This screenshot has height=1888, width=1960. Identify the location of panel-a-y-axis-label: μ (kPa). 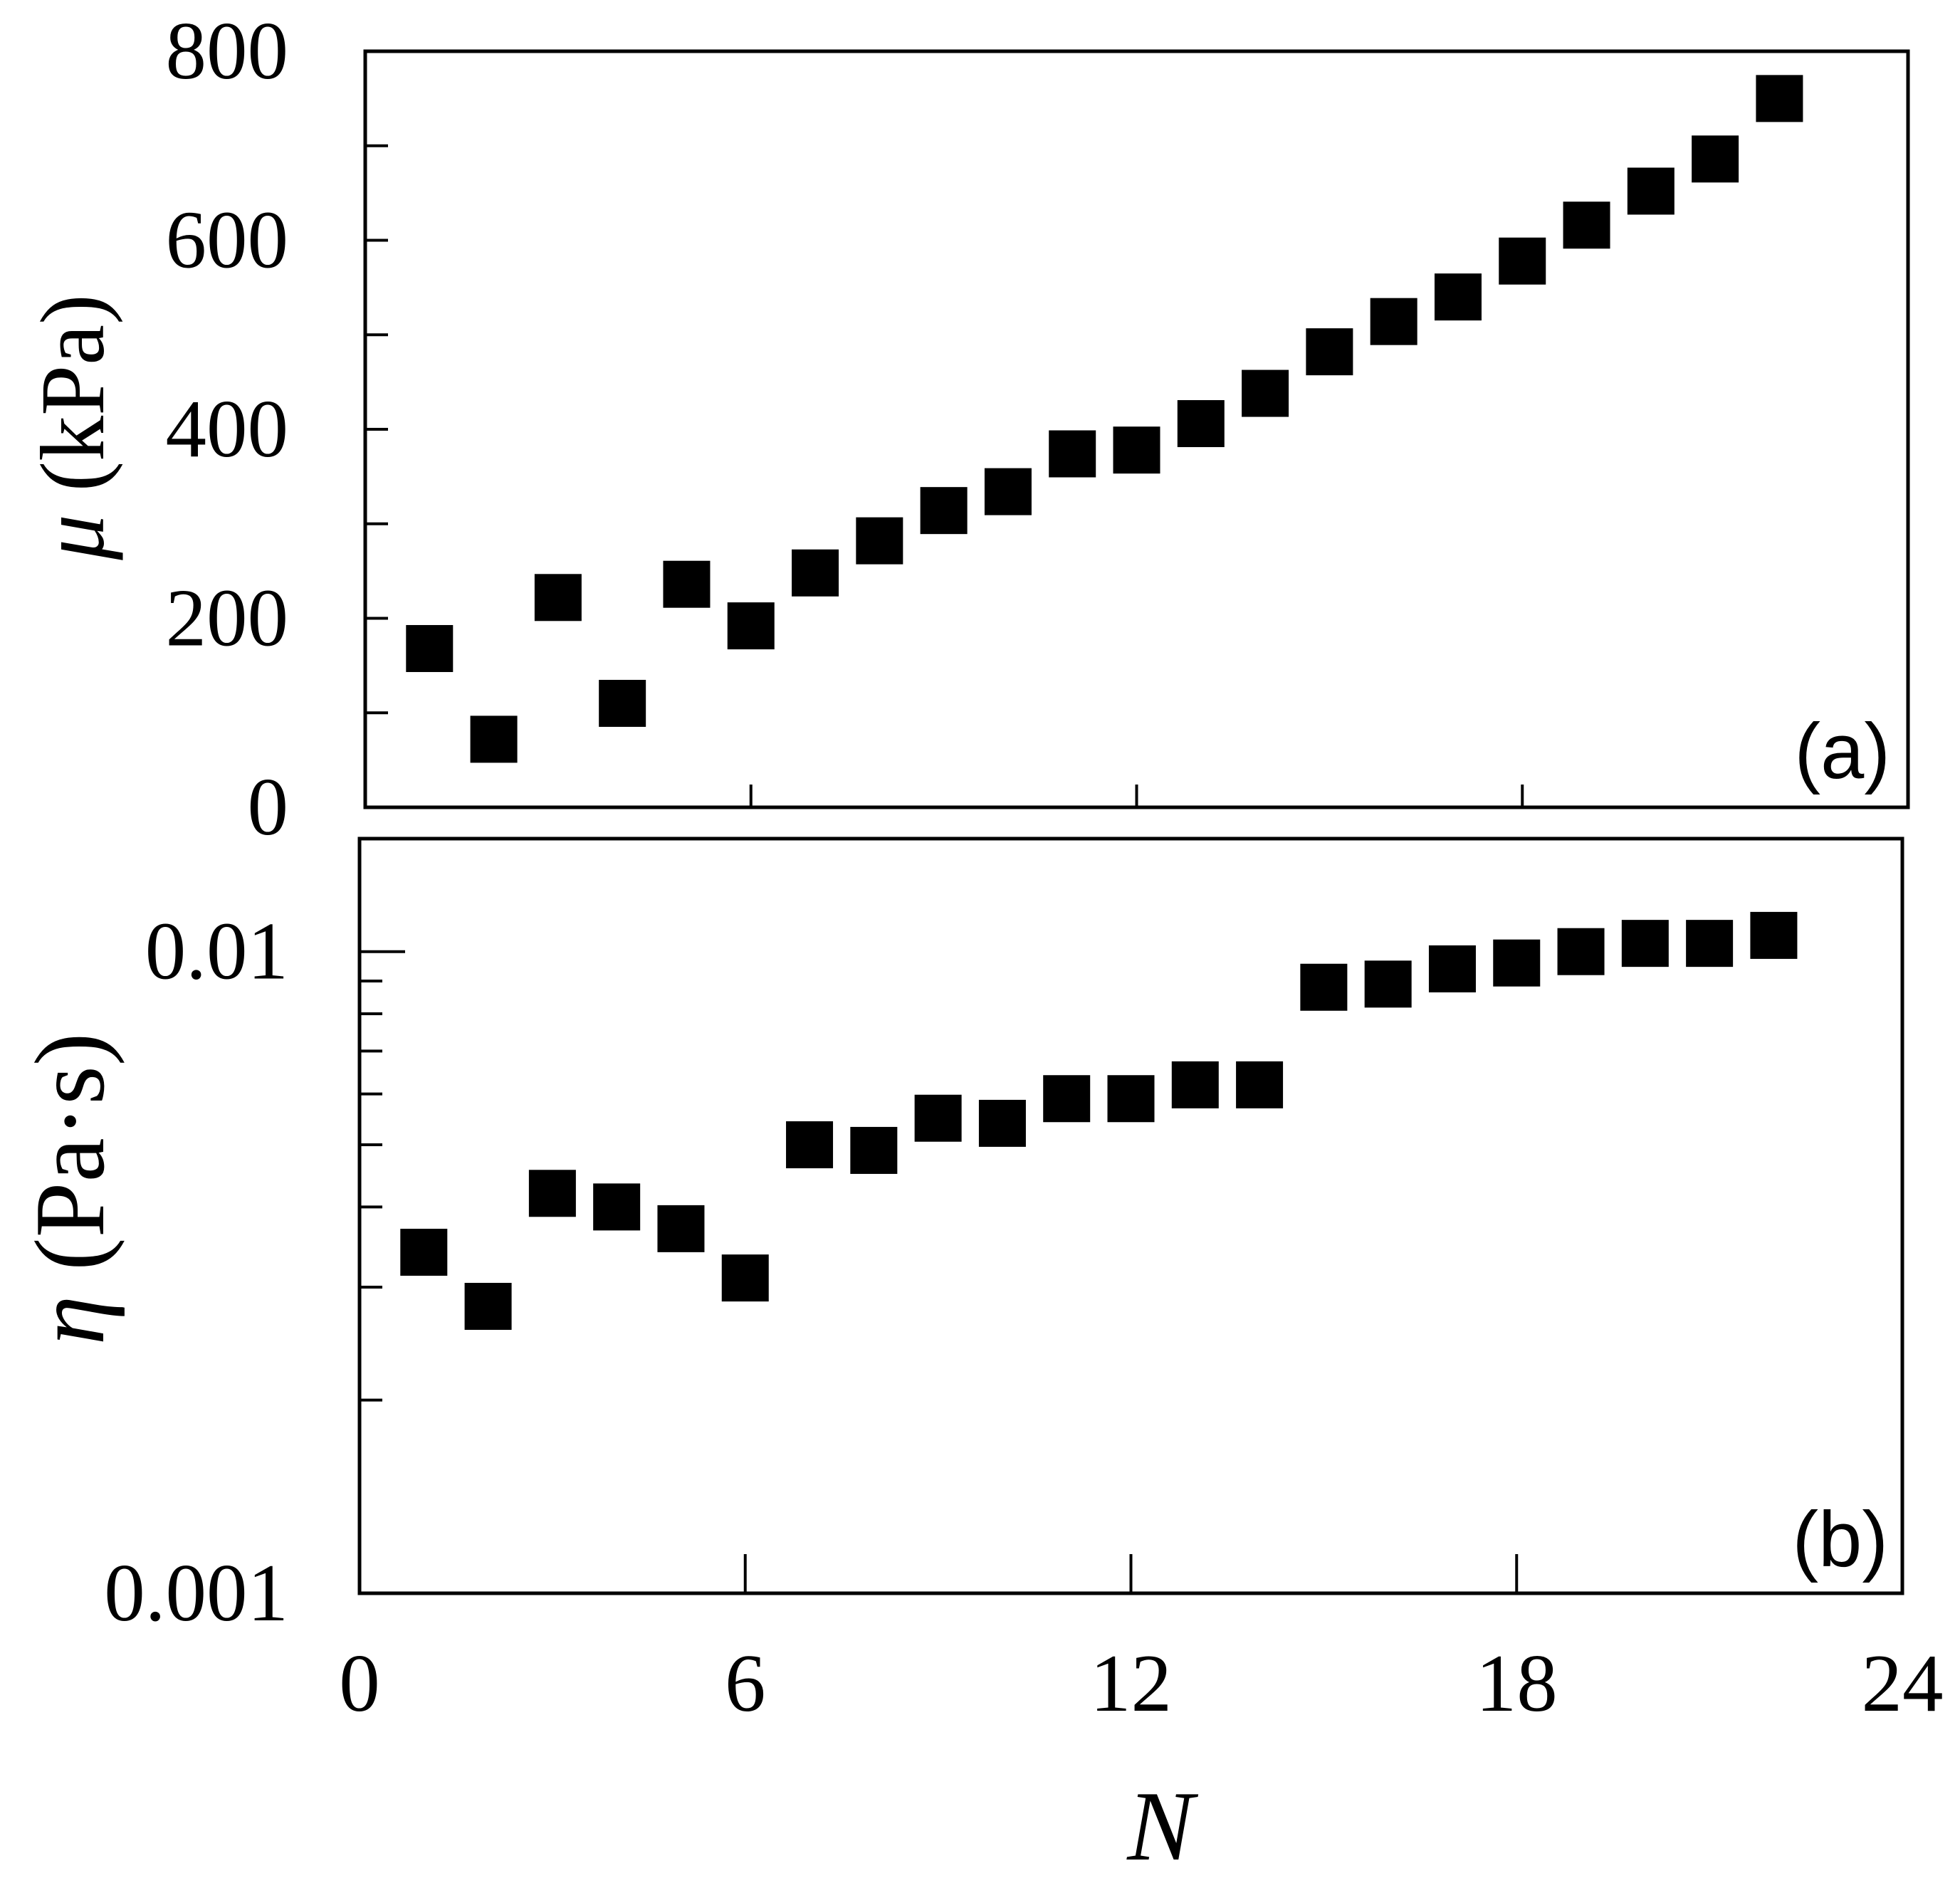
(72, 427).